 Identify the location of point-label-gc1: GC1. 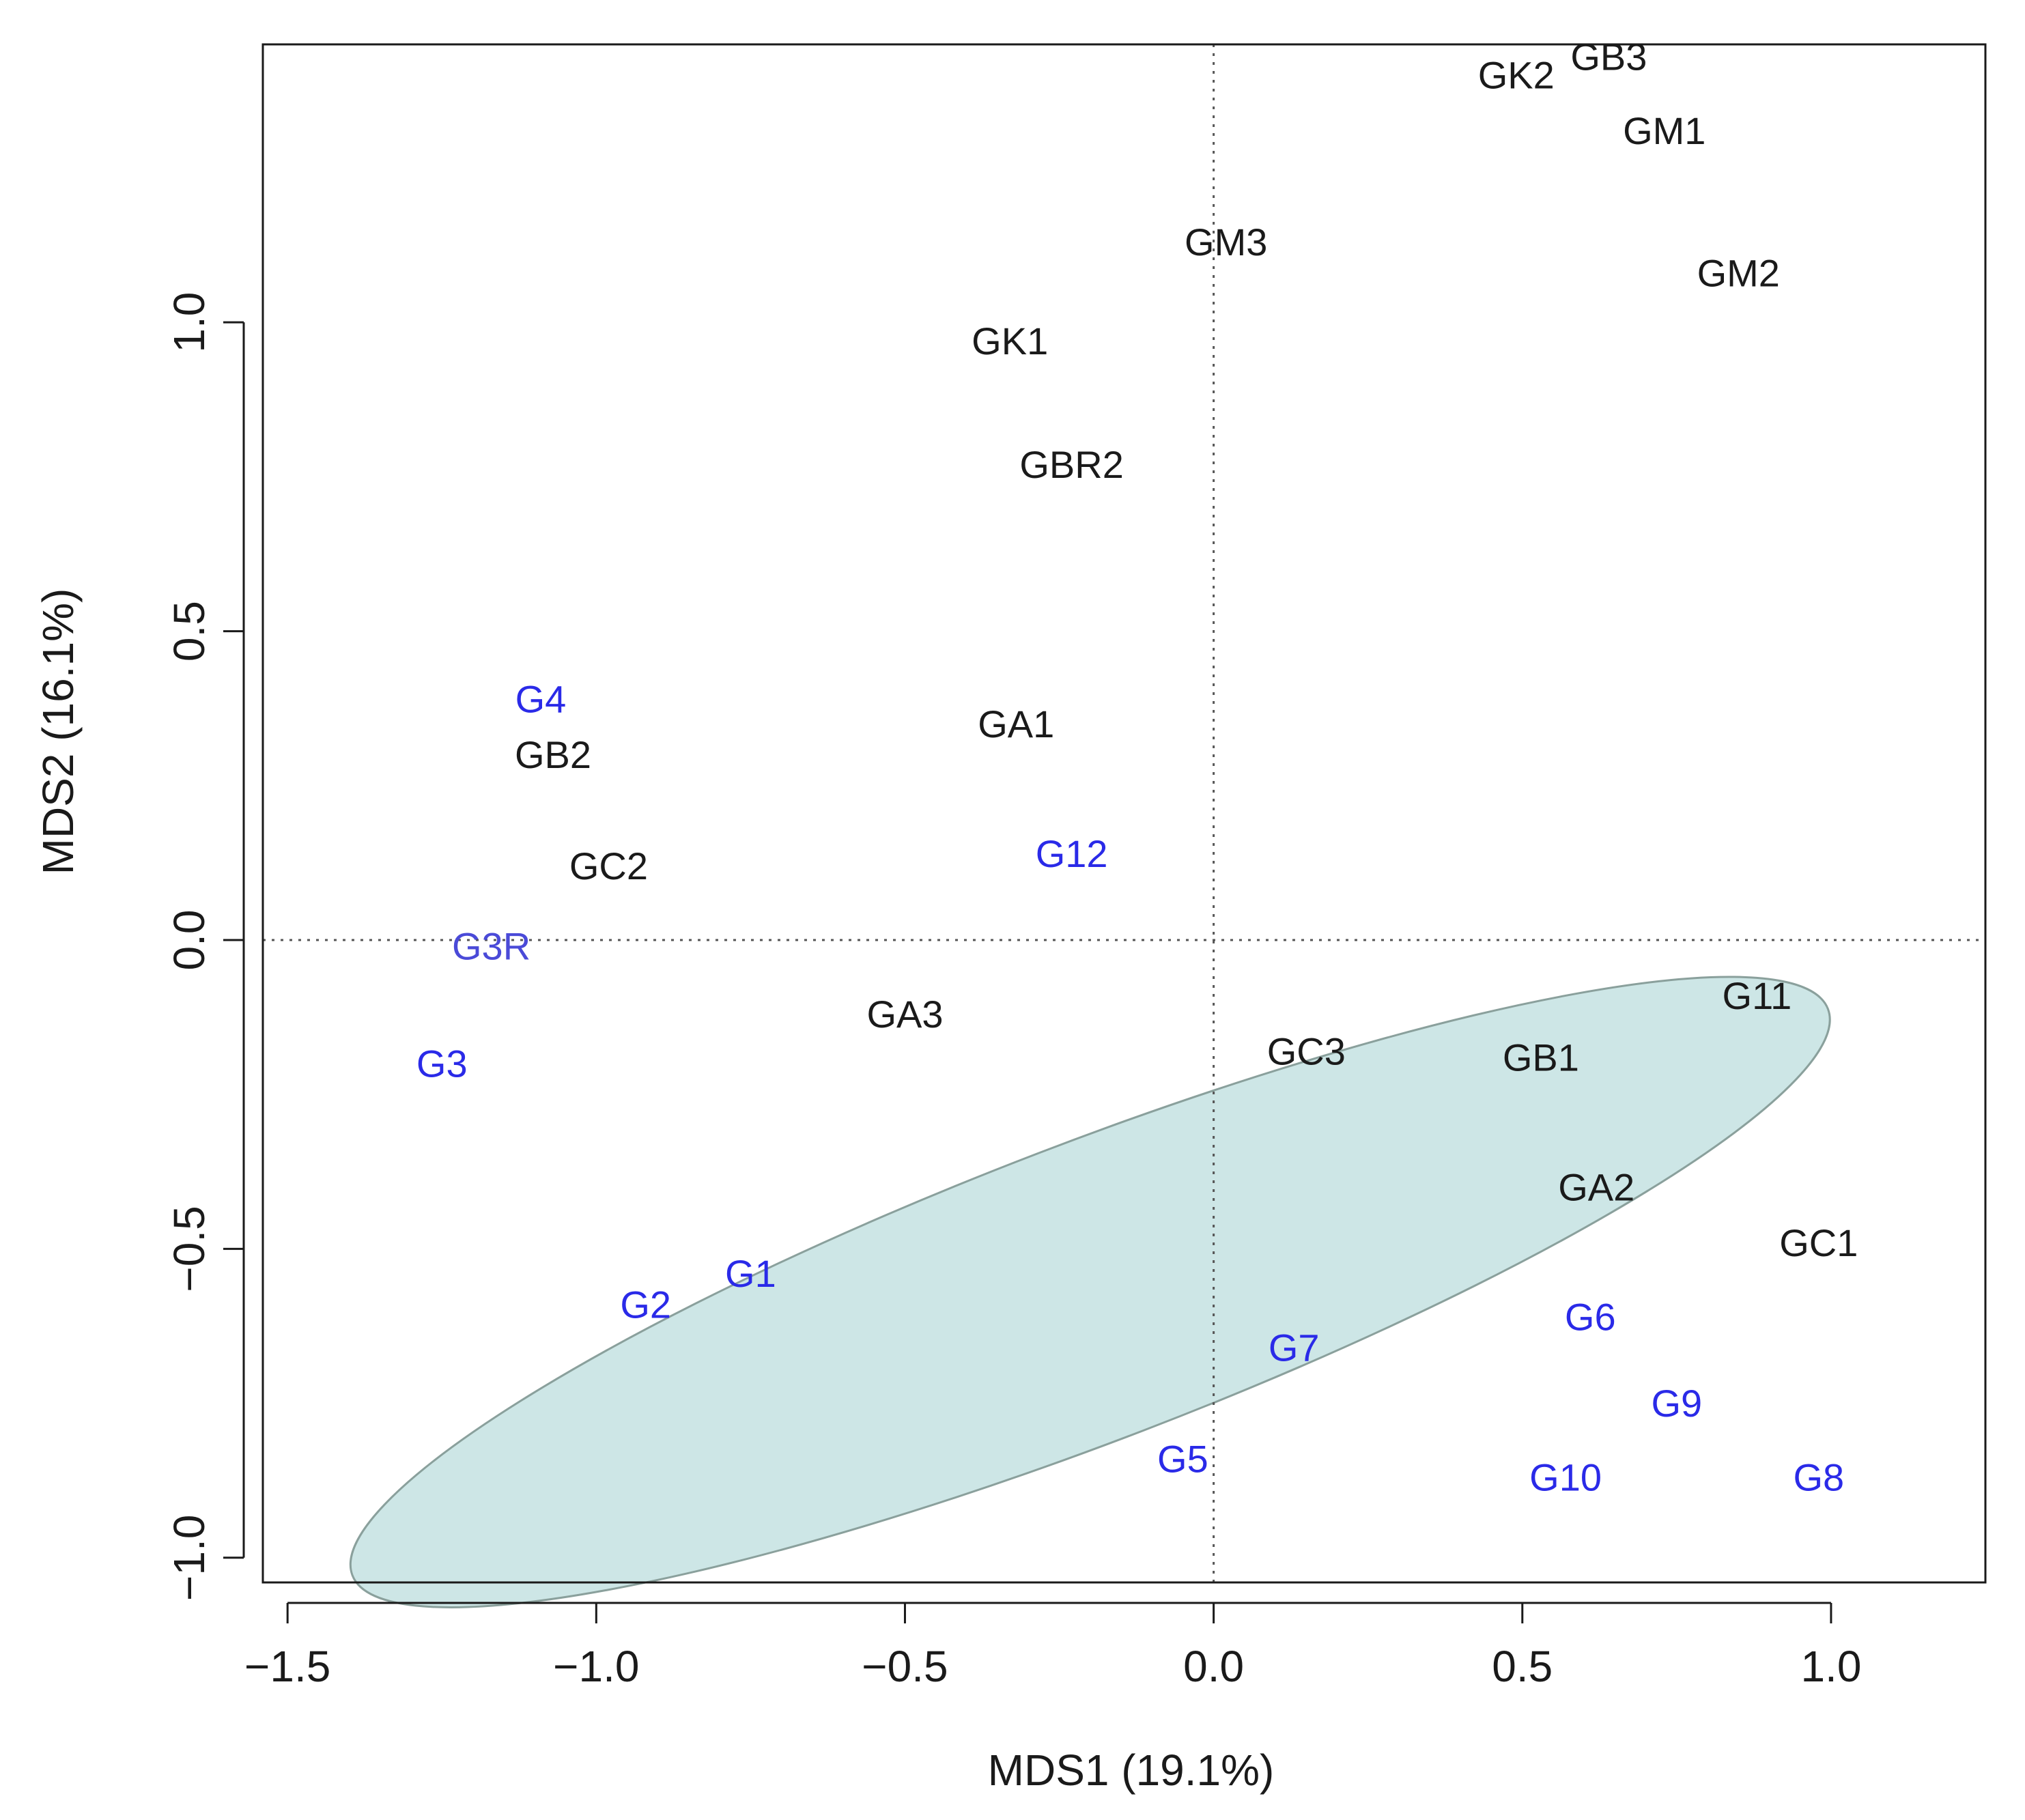
(1818, 1242).